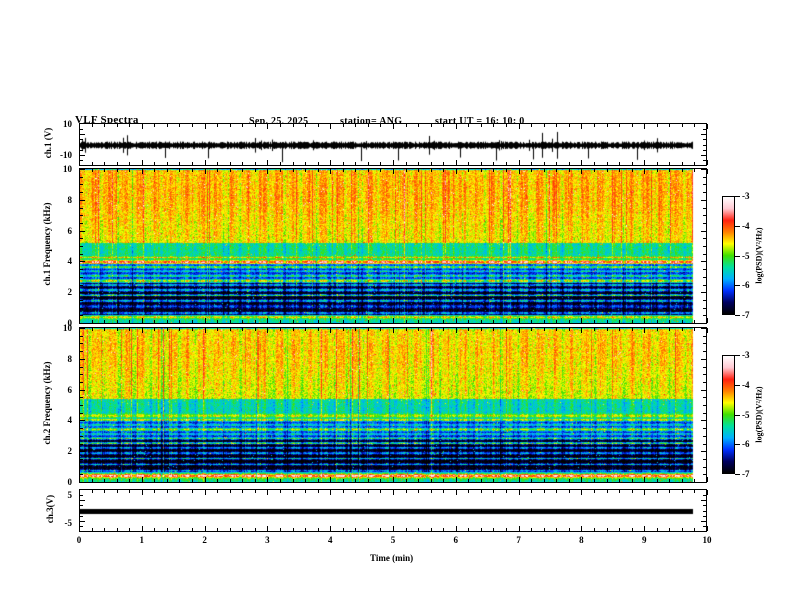 The image size is (792, 612). I want to click on ch3-voltage-axis-label: ch.3(V), so click(50, 509).